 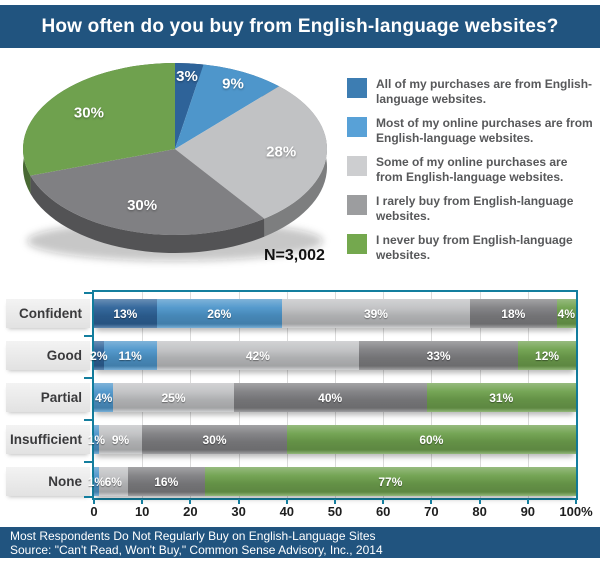 I want to click on bar-segment: 30%, so click(x=214, y=439).